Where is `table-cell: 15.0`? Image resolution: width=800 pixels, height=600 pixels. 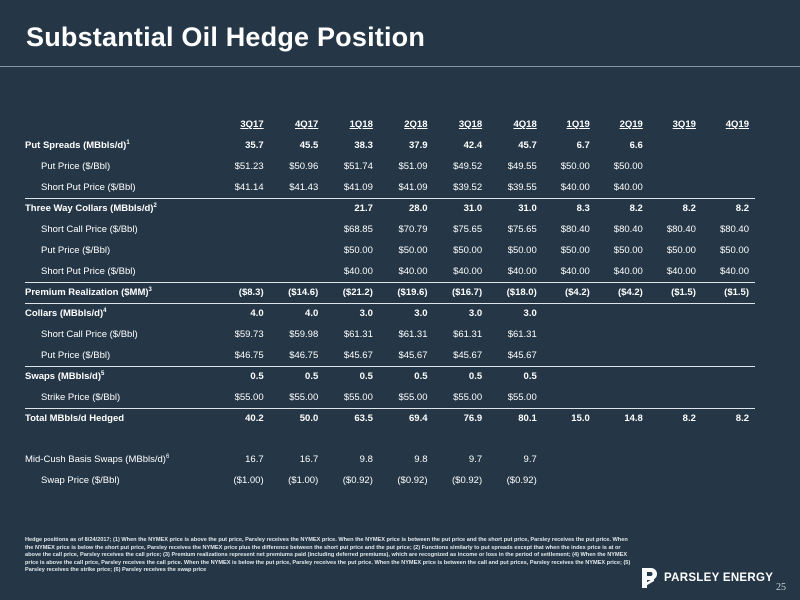 table-cell: 15.0 is located at coordinates (580, 419).